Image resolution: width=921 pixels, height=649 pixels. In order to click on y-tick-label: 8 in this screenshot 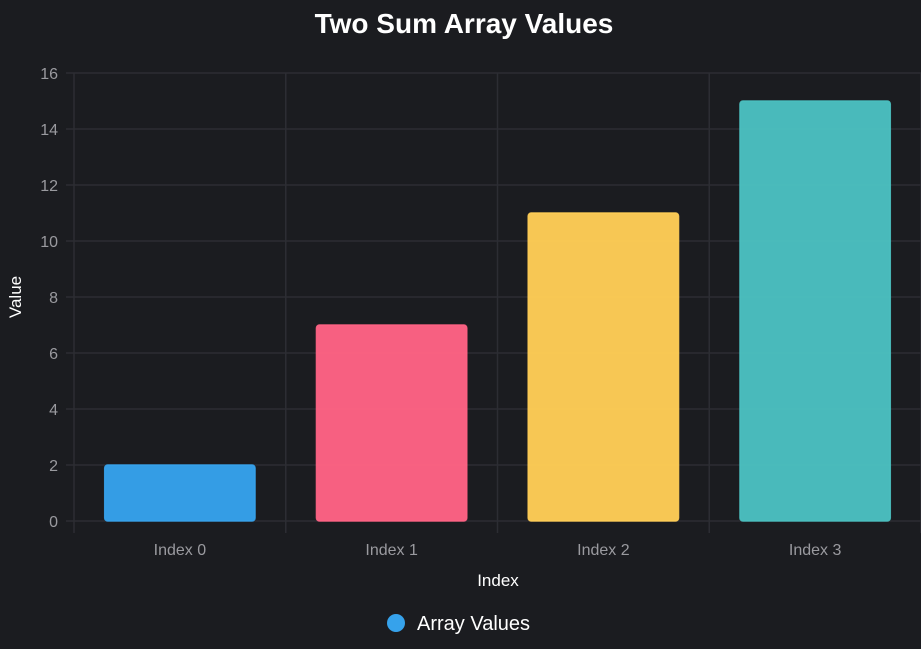, I will do `click(53, 298)`.